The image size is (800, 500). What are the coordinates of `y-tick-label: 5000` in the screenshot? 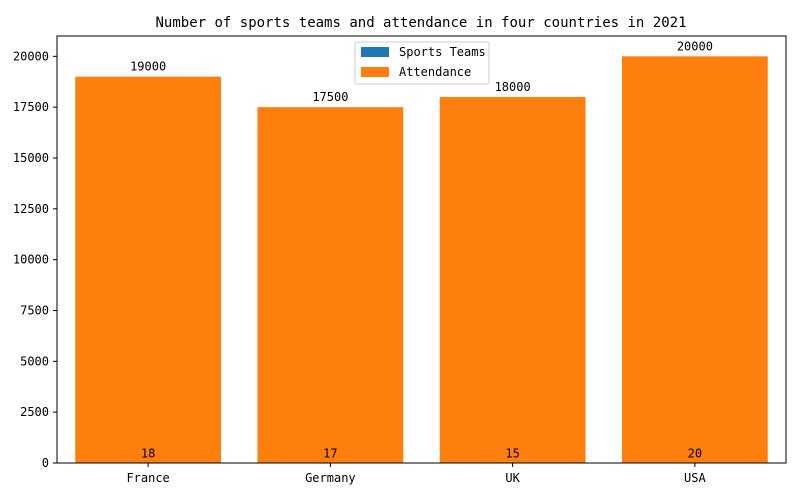 It's located at (34, 361).